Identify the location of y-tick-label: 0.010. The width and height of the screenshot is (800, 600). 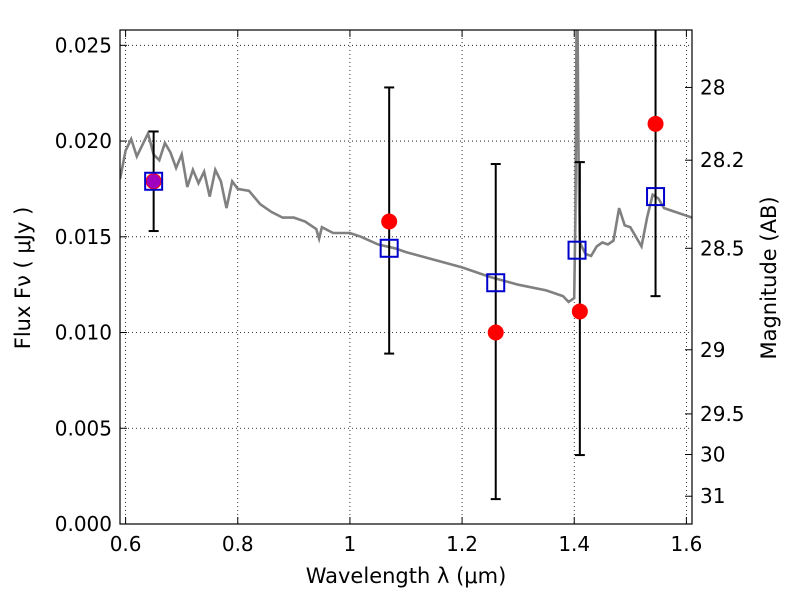
(83, 333).